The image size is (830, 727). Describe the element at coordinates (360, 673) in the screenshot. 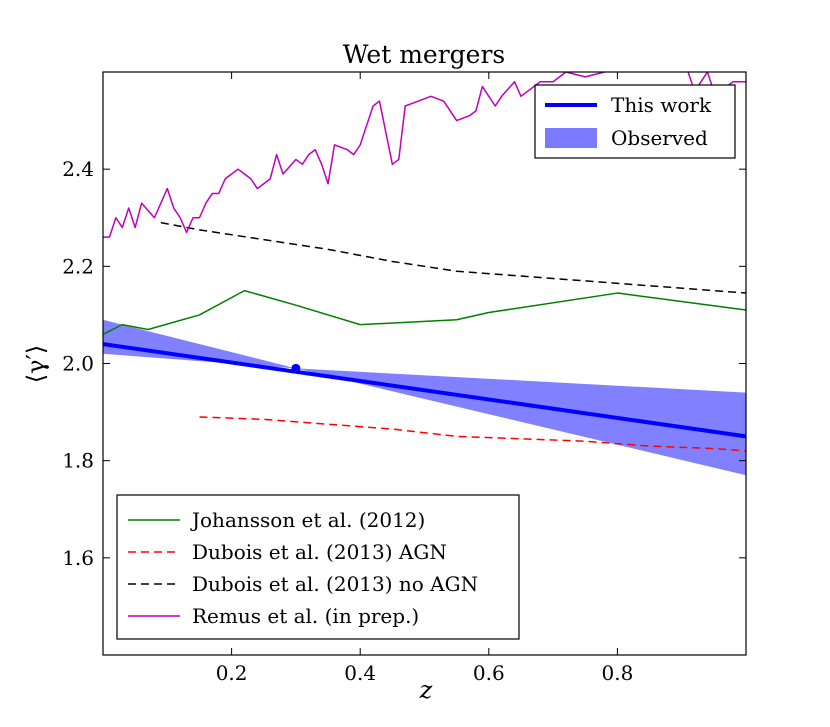

I see `x-tick-label: 0.4` at that location.